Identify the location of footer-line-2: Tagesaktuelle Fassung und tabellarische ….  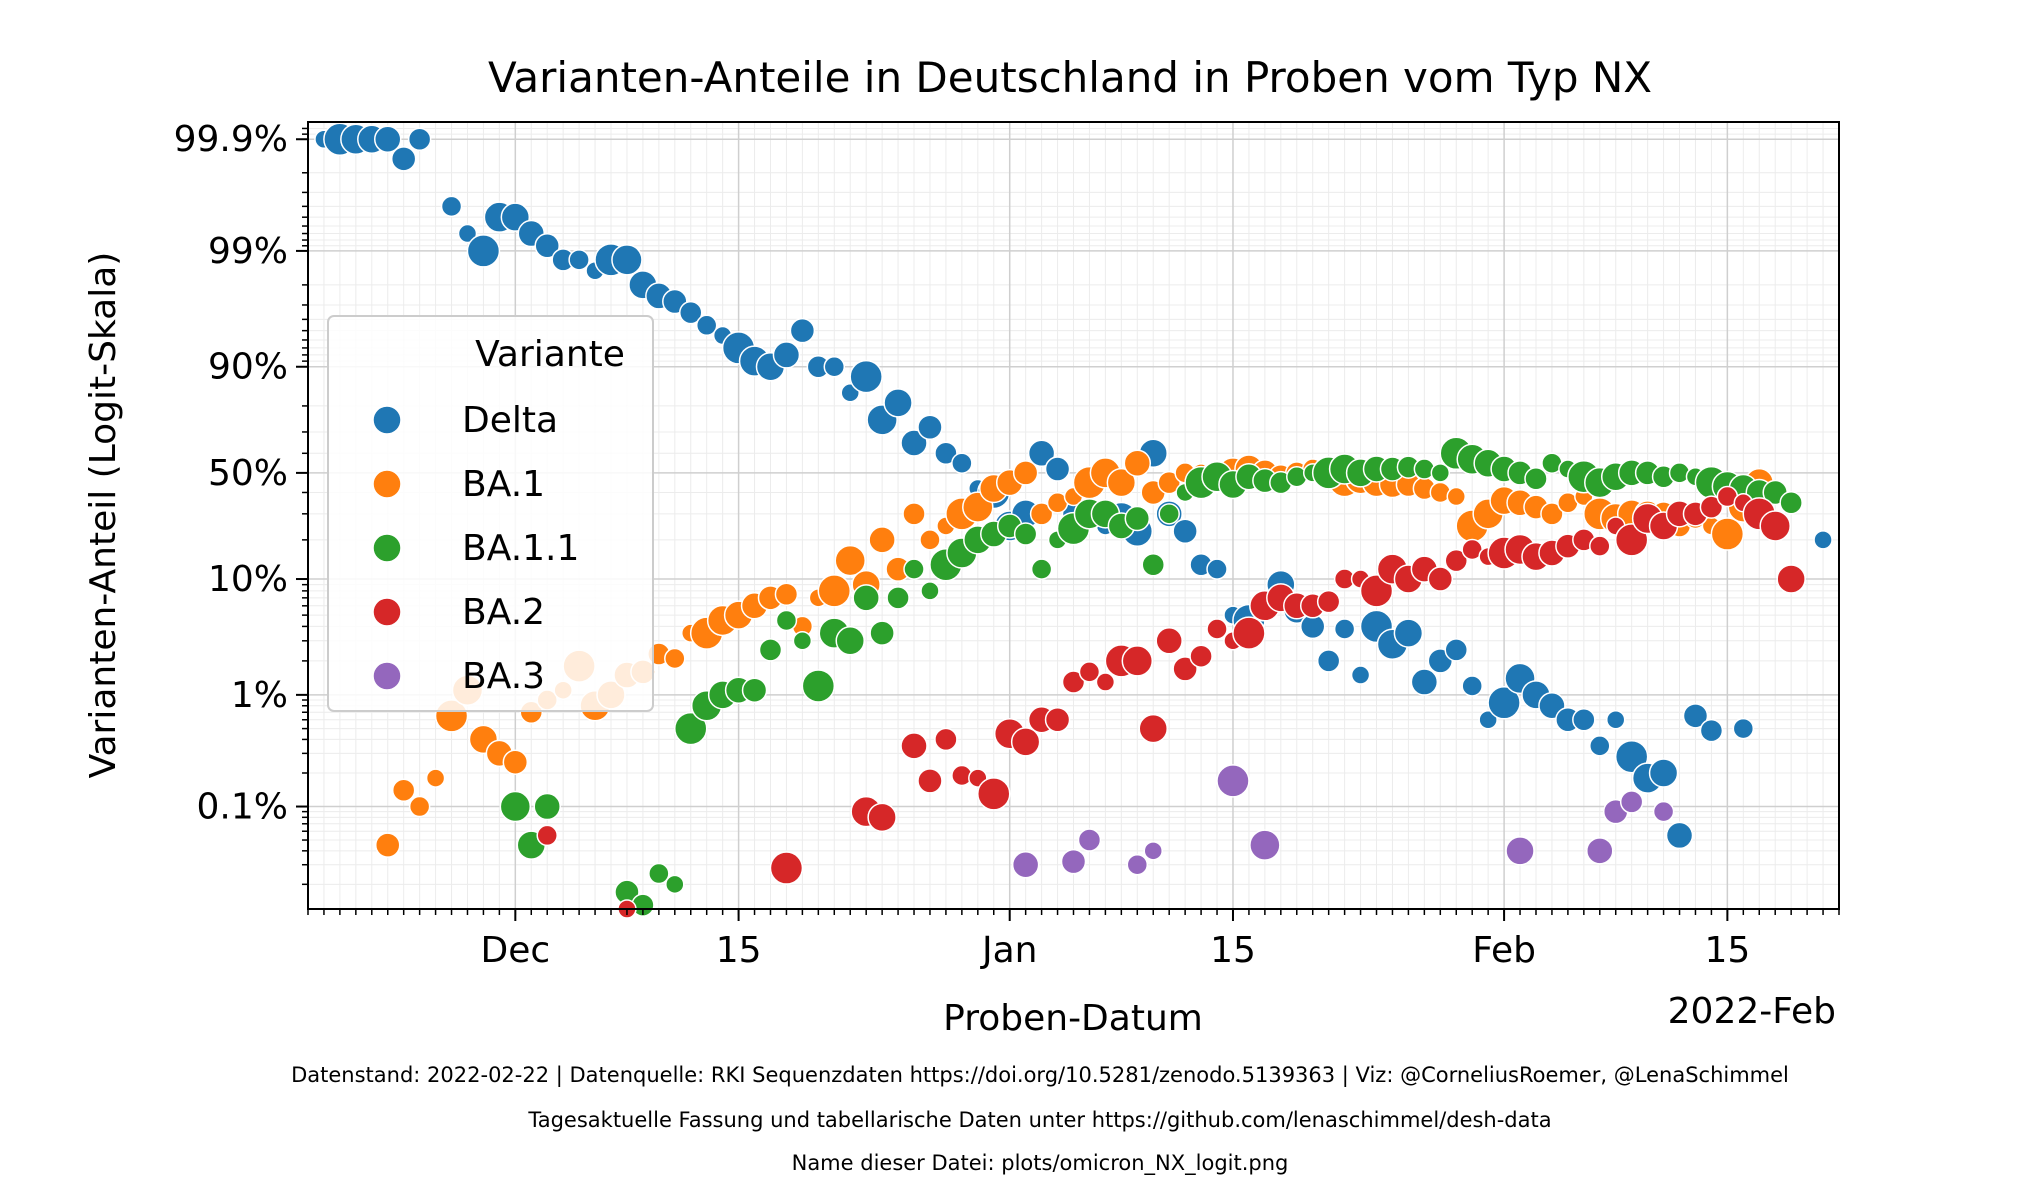
(1039, 1120).